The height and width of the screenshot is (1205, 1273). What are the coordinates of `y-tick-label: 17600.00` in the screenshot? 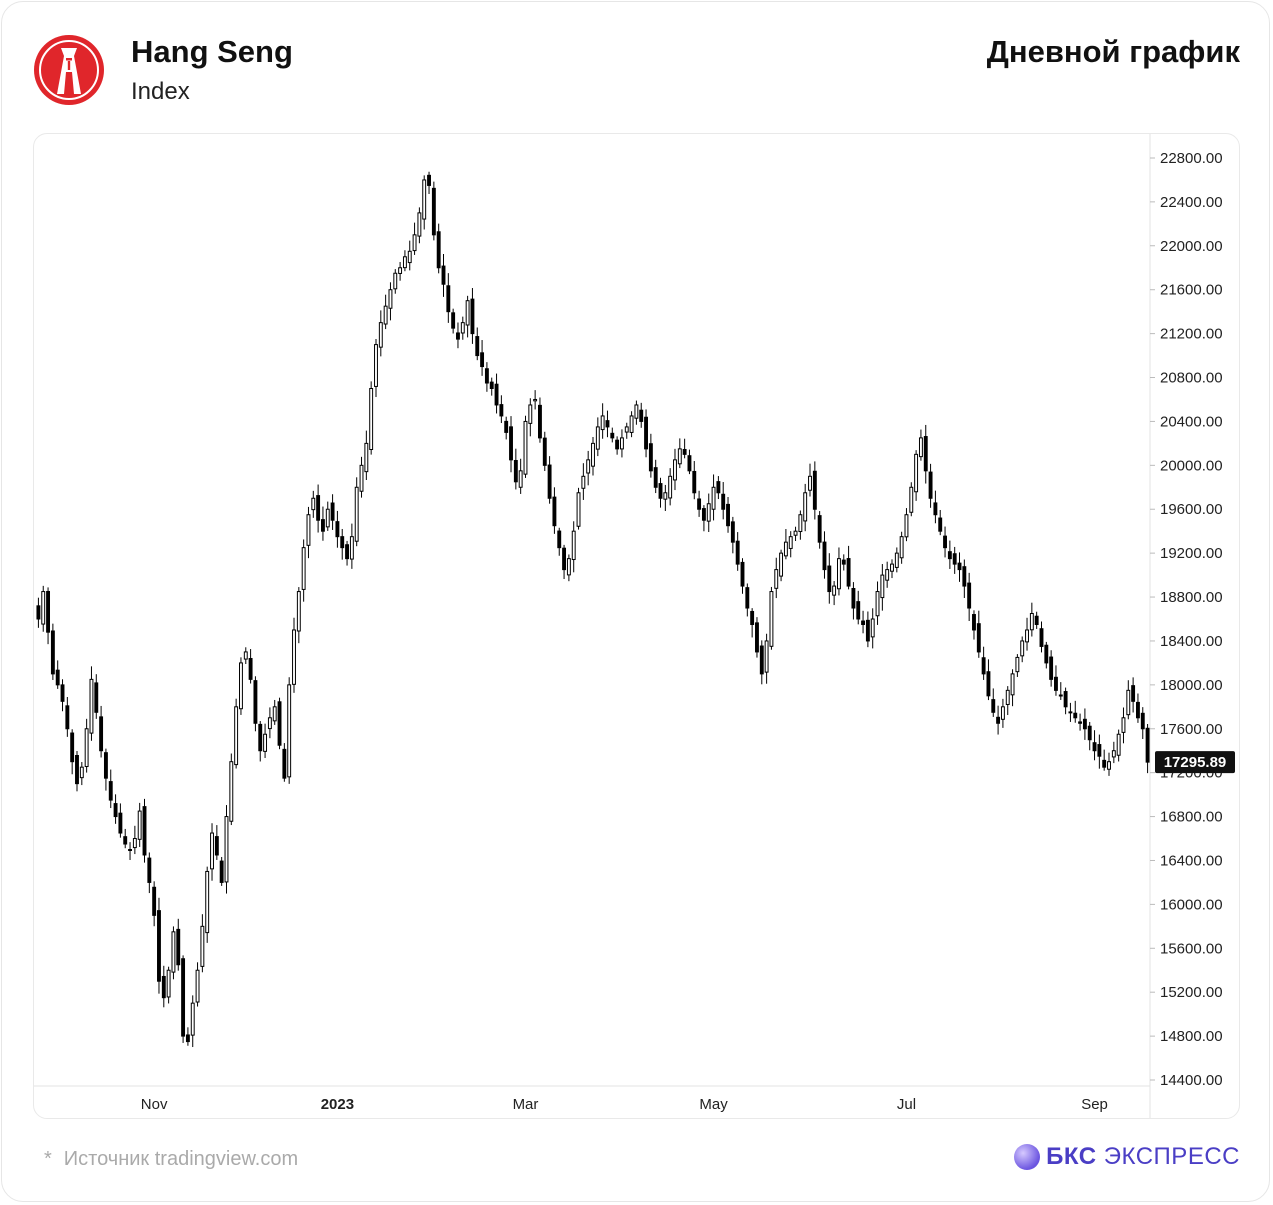 It's located at (1191, 729).